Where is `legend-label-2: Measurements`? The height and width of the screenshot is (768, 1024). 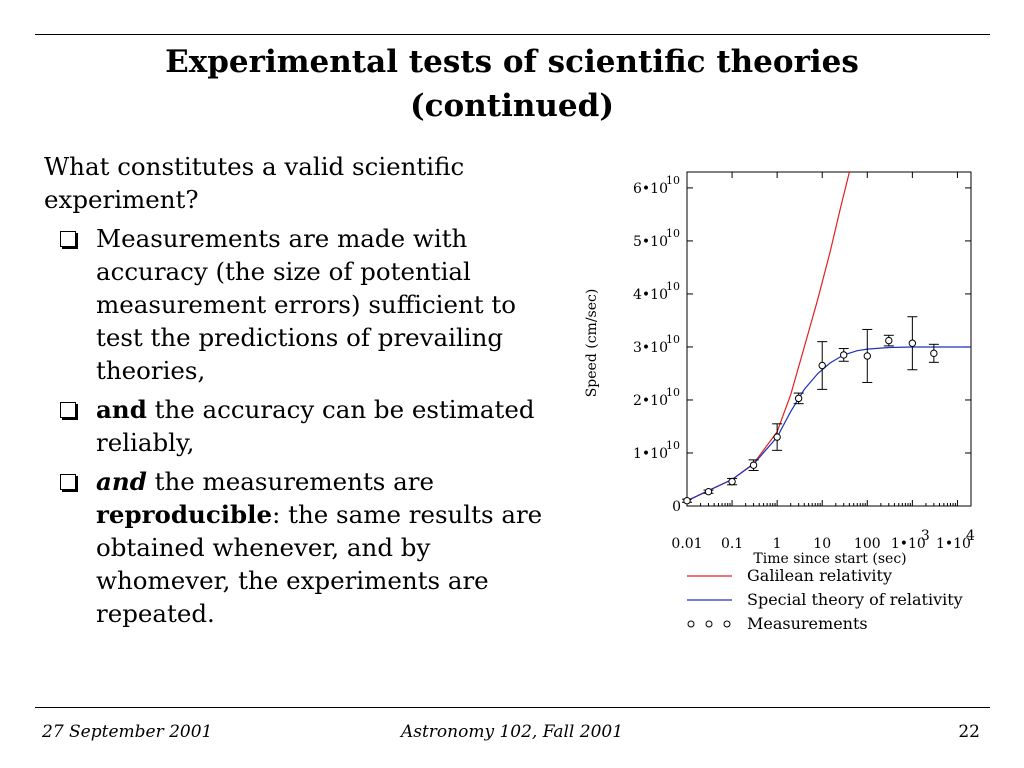
legend-label-2: Measurements is located at coordinates (807, 623).